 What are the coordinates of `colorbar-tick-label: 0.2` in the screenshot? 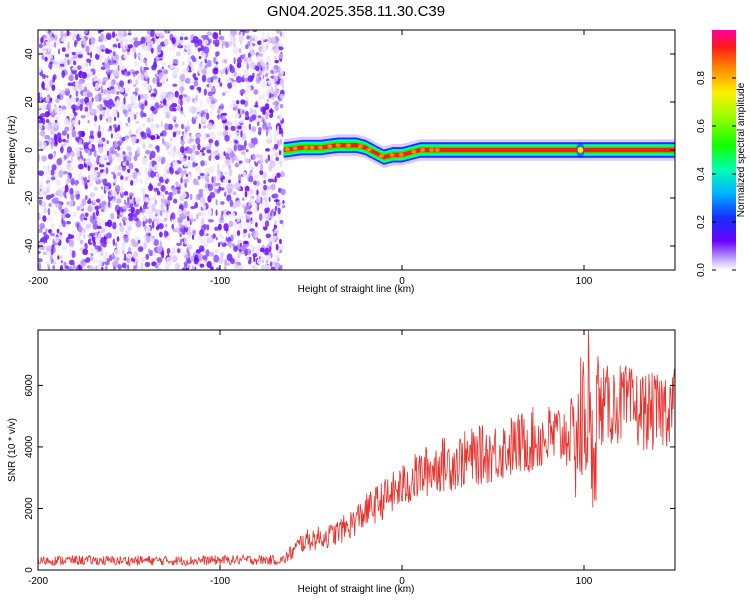 It's located at (701, 222).